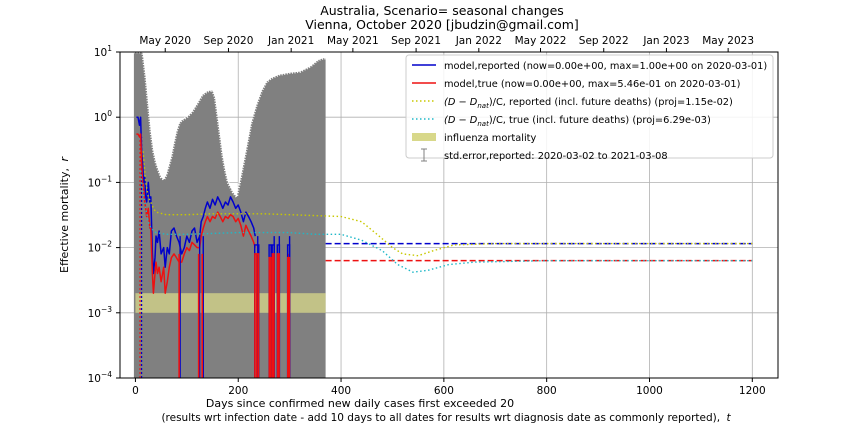 This screenshot has width=864, height=432. Describe the element at coordinates (490, 138) in the screenshot. I see `legend-label: influenza mortality` at that location.